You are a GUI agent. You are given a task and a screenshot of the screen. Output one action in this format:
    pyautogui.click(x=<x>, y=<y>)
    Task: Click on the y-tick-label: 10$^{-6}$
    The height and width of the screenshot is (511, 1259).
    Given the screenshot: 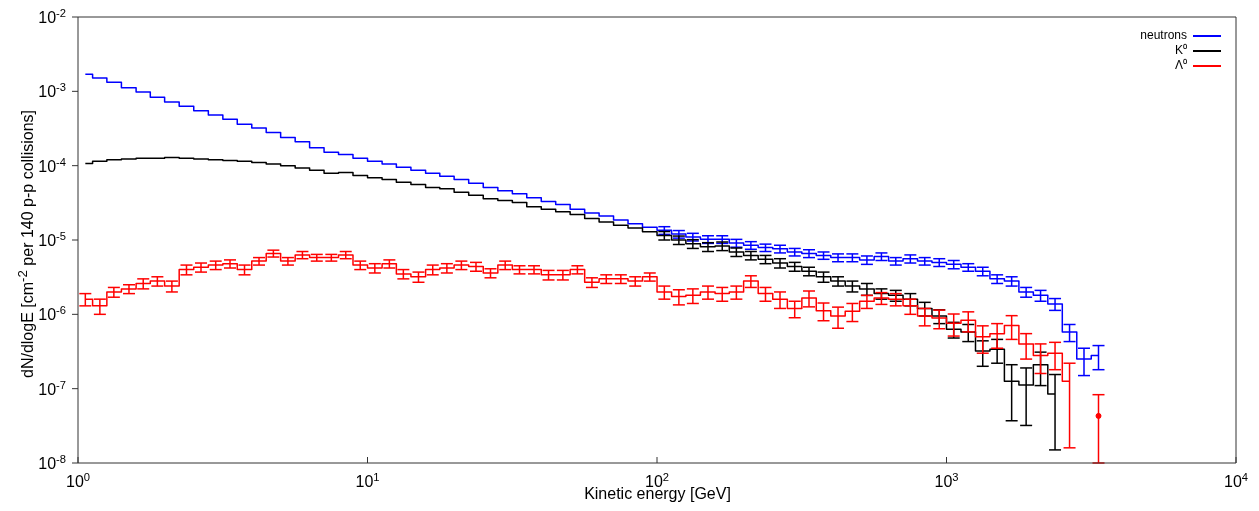 What is the action you would take?
    pyautogui.click(x=52, y=314)
    